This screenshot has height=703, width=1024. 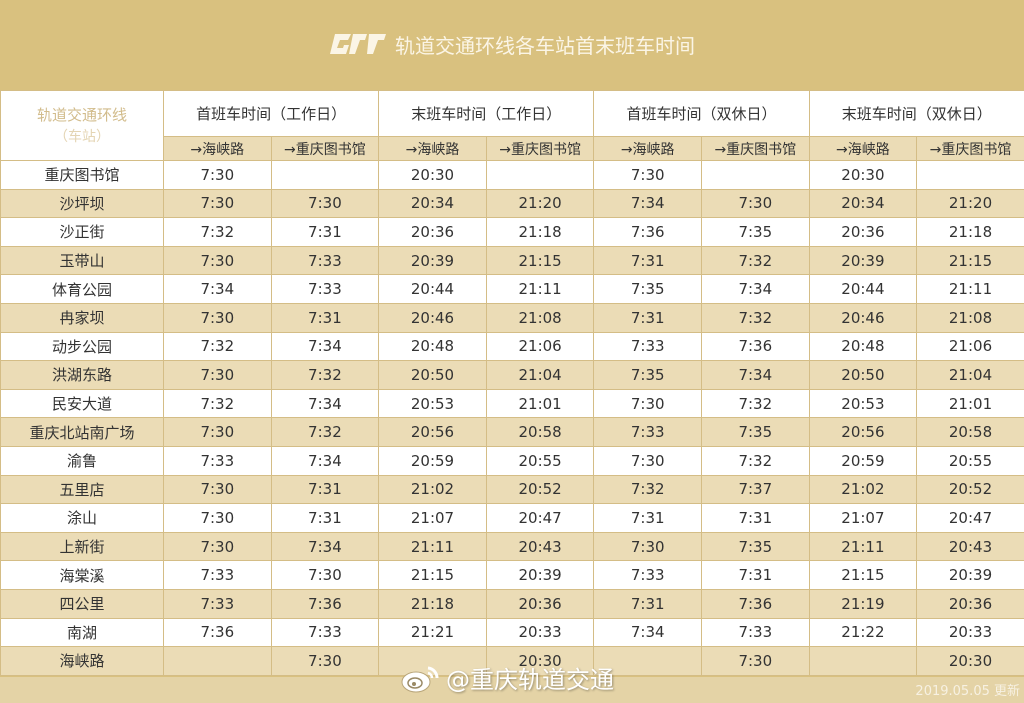 What do you see at coordinates (420, 679) in the screenshot?
I see `weibo-icon` at bounding box center [420, 679].